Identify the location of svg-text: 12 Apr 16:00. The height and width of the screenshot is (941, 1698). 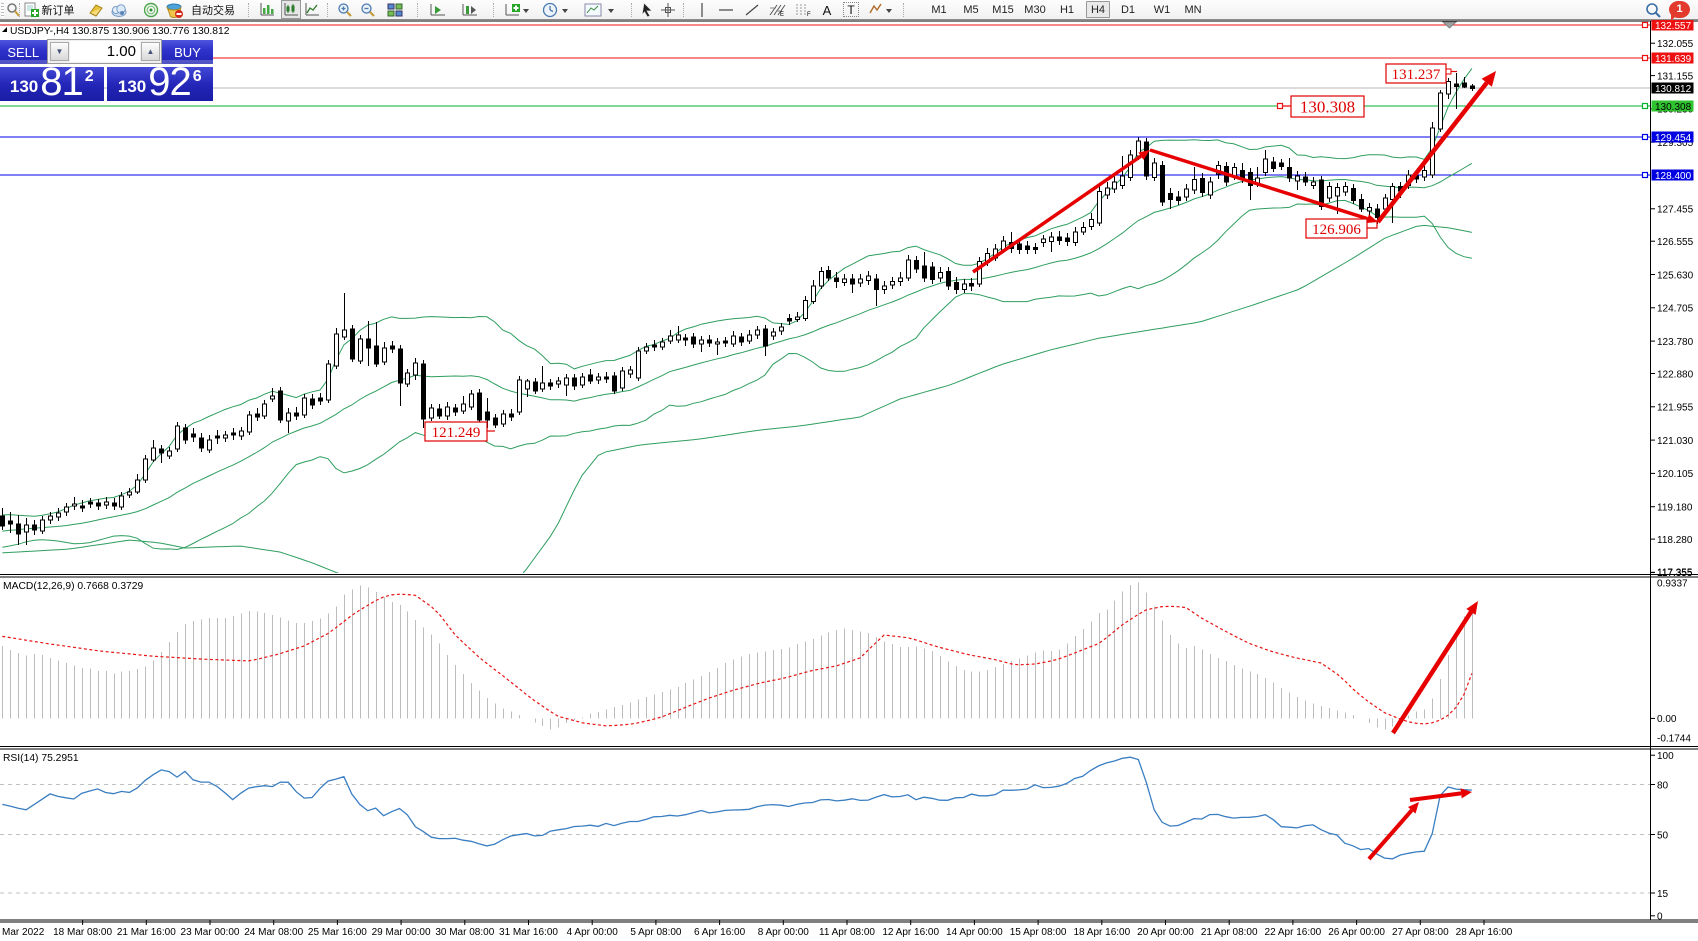
(910, 932).